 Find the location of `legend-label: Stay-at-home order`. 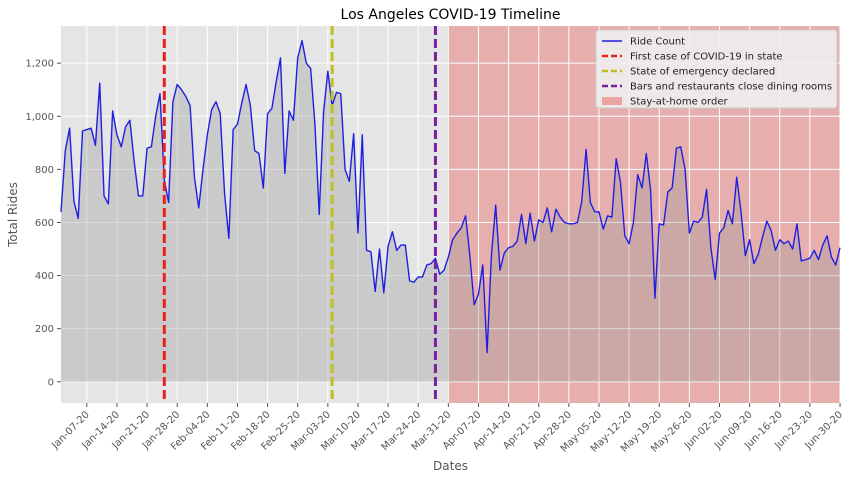

legend-label: Stay-at-home order is located at coordinates (679, 102).